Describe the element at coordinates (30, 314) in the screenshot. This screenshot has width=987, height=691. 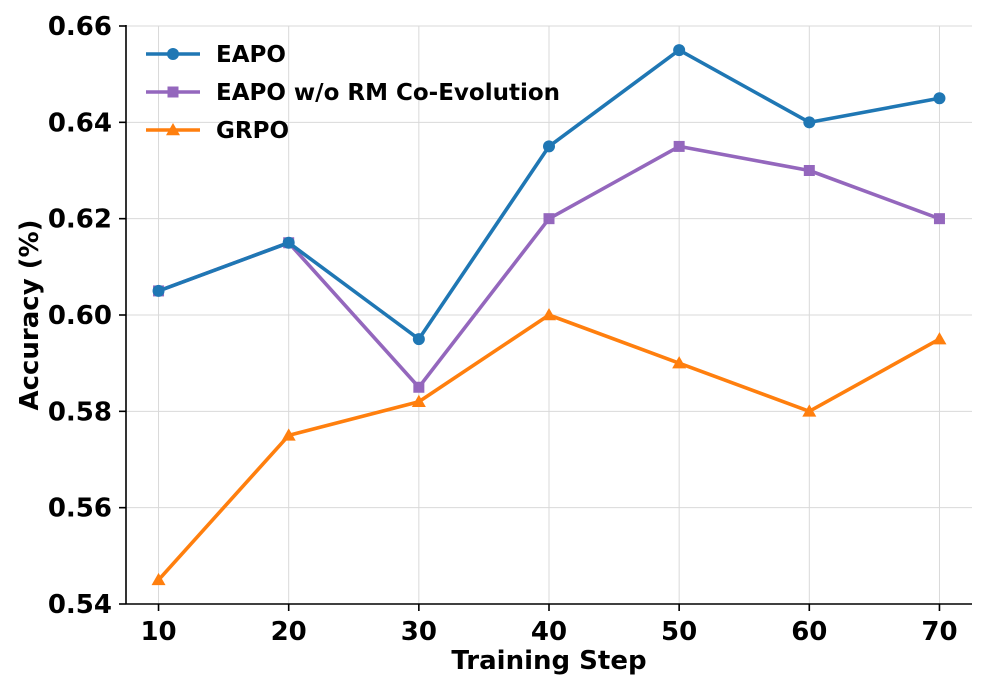
I see `y-axis-label: Accuracy (%)` at that location.